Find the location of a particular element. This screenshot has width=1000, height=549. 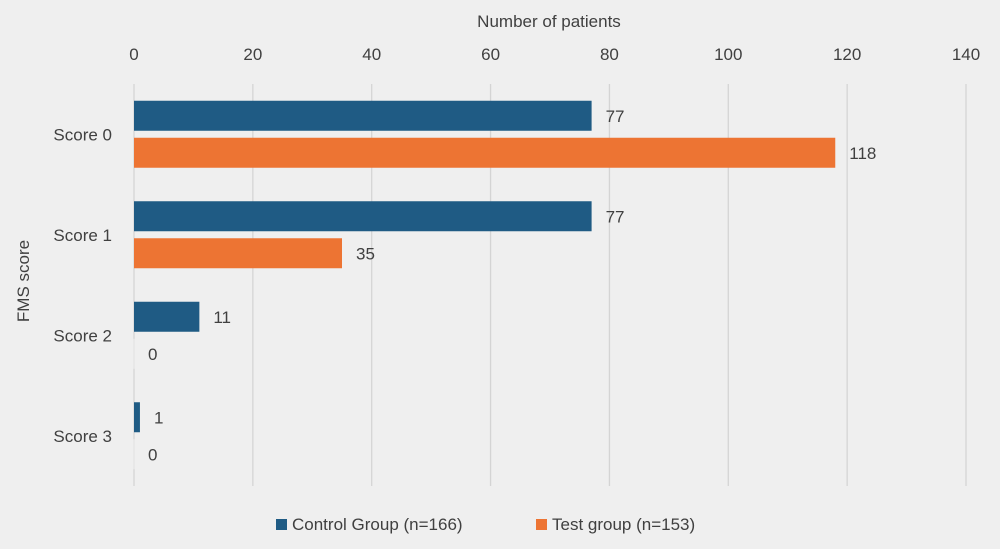

data-label-control: 1 is located at coordinates (158, 417).